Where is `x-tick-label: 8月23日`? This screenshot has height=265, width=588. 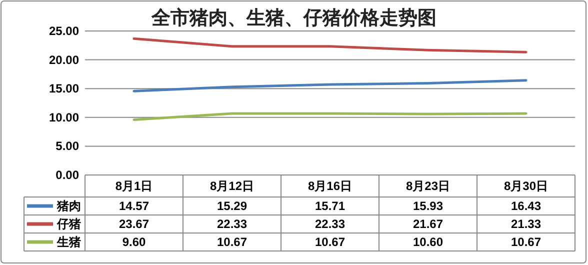 x-tick-label: 8月23日 is located at coordinates (428, 186).